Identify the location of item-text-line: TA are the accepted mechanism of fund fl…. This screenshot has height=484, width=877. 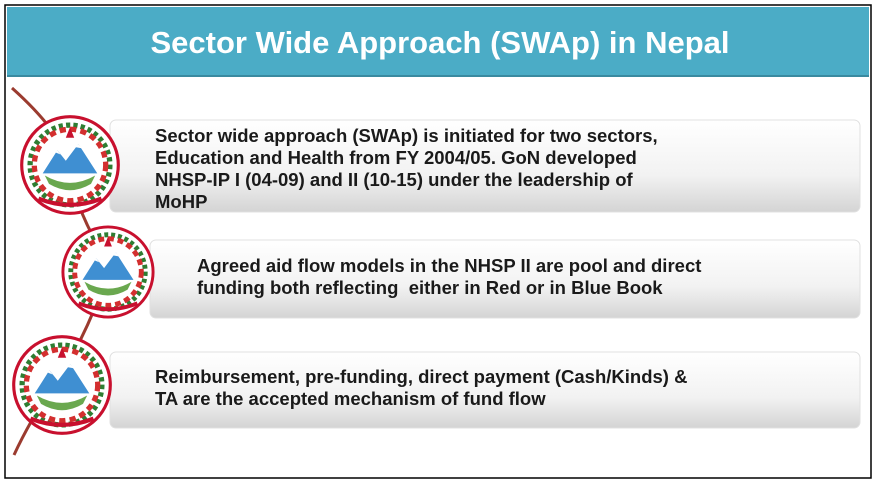
(350, 398).